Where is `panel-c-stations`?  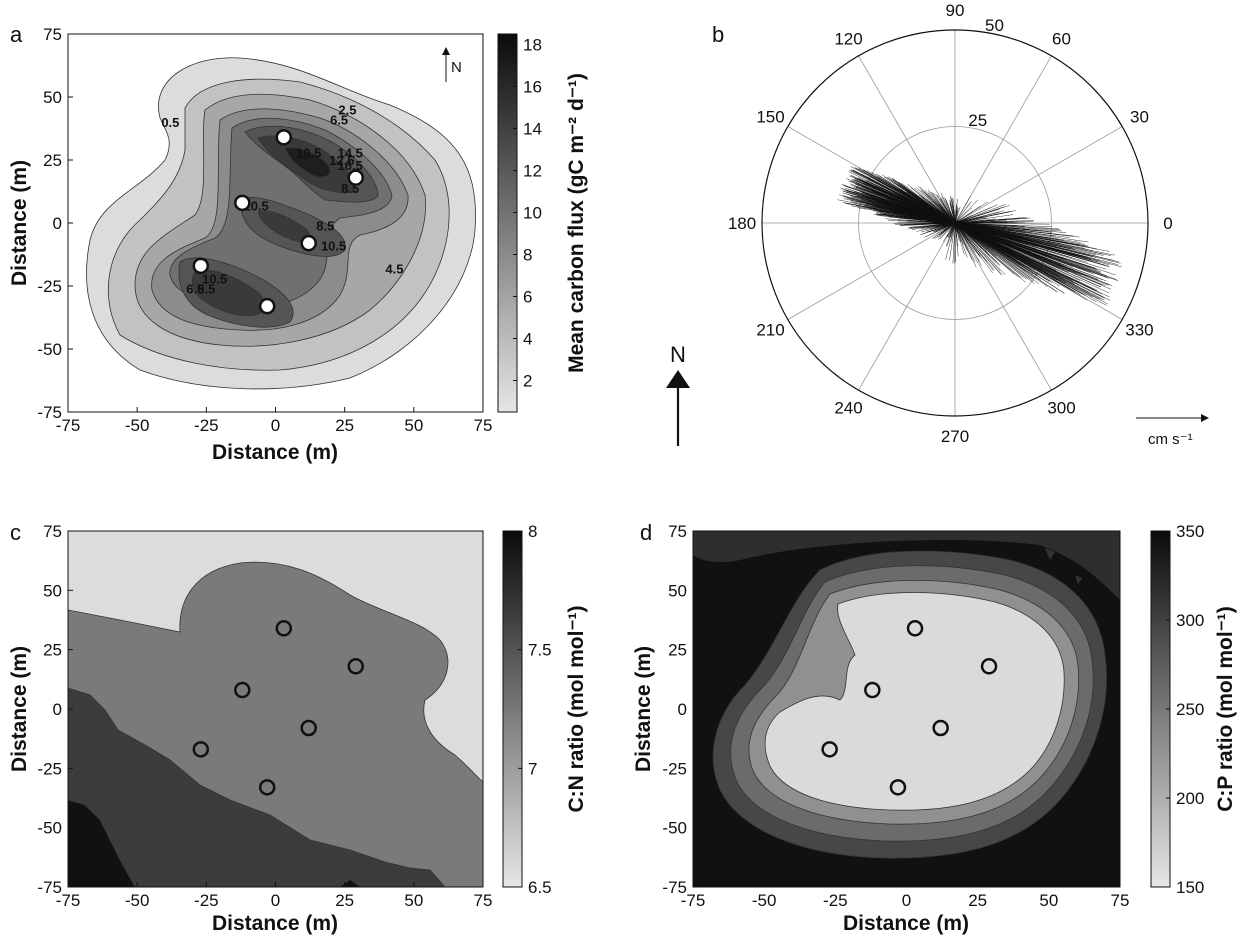 panel-c-stations is located at coordinates (278, 708).